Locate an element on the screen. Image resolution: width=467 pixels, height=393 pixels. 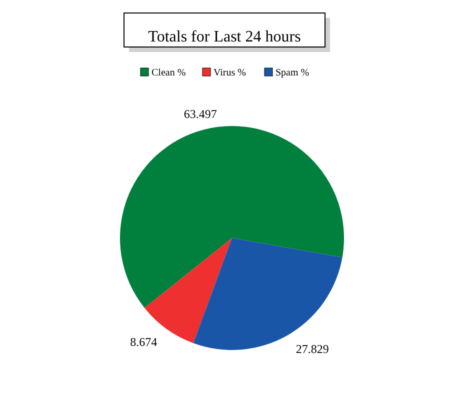
legend-label: Spam % is located at coordinates (293, 73).